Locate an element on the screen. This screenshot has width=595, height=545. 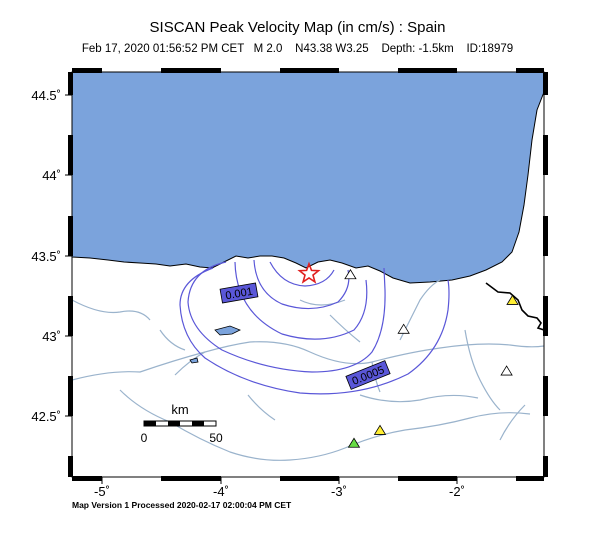
scale-bar-start: 0 is located at coordinates (144, 438).